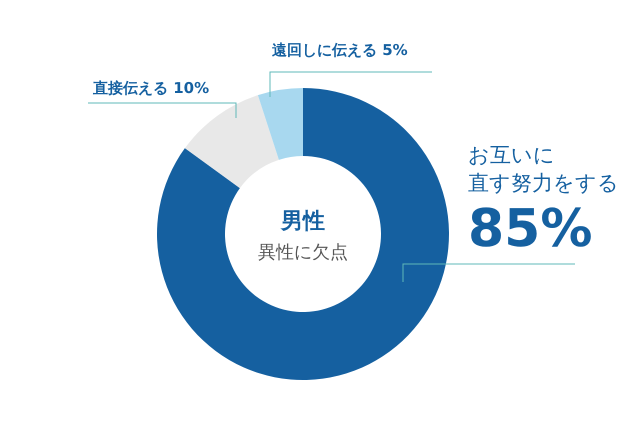  Describe the element at coordinates (339, 50) in the screenshot. I see `slice-label: 遠回しに伝える 5%` at that location.